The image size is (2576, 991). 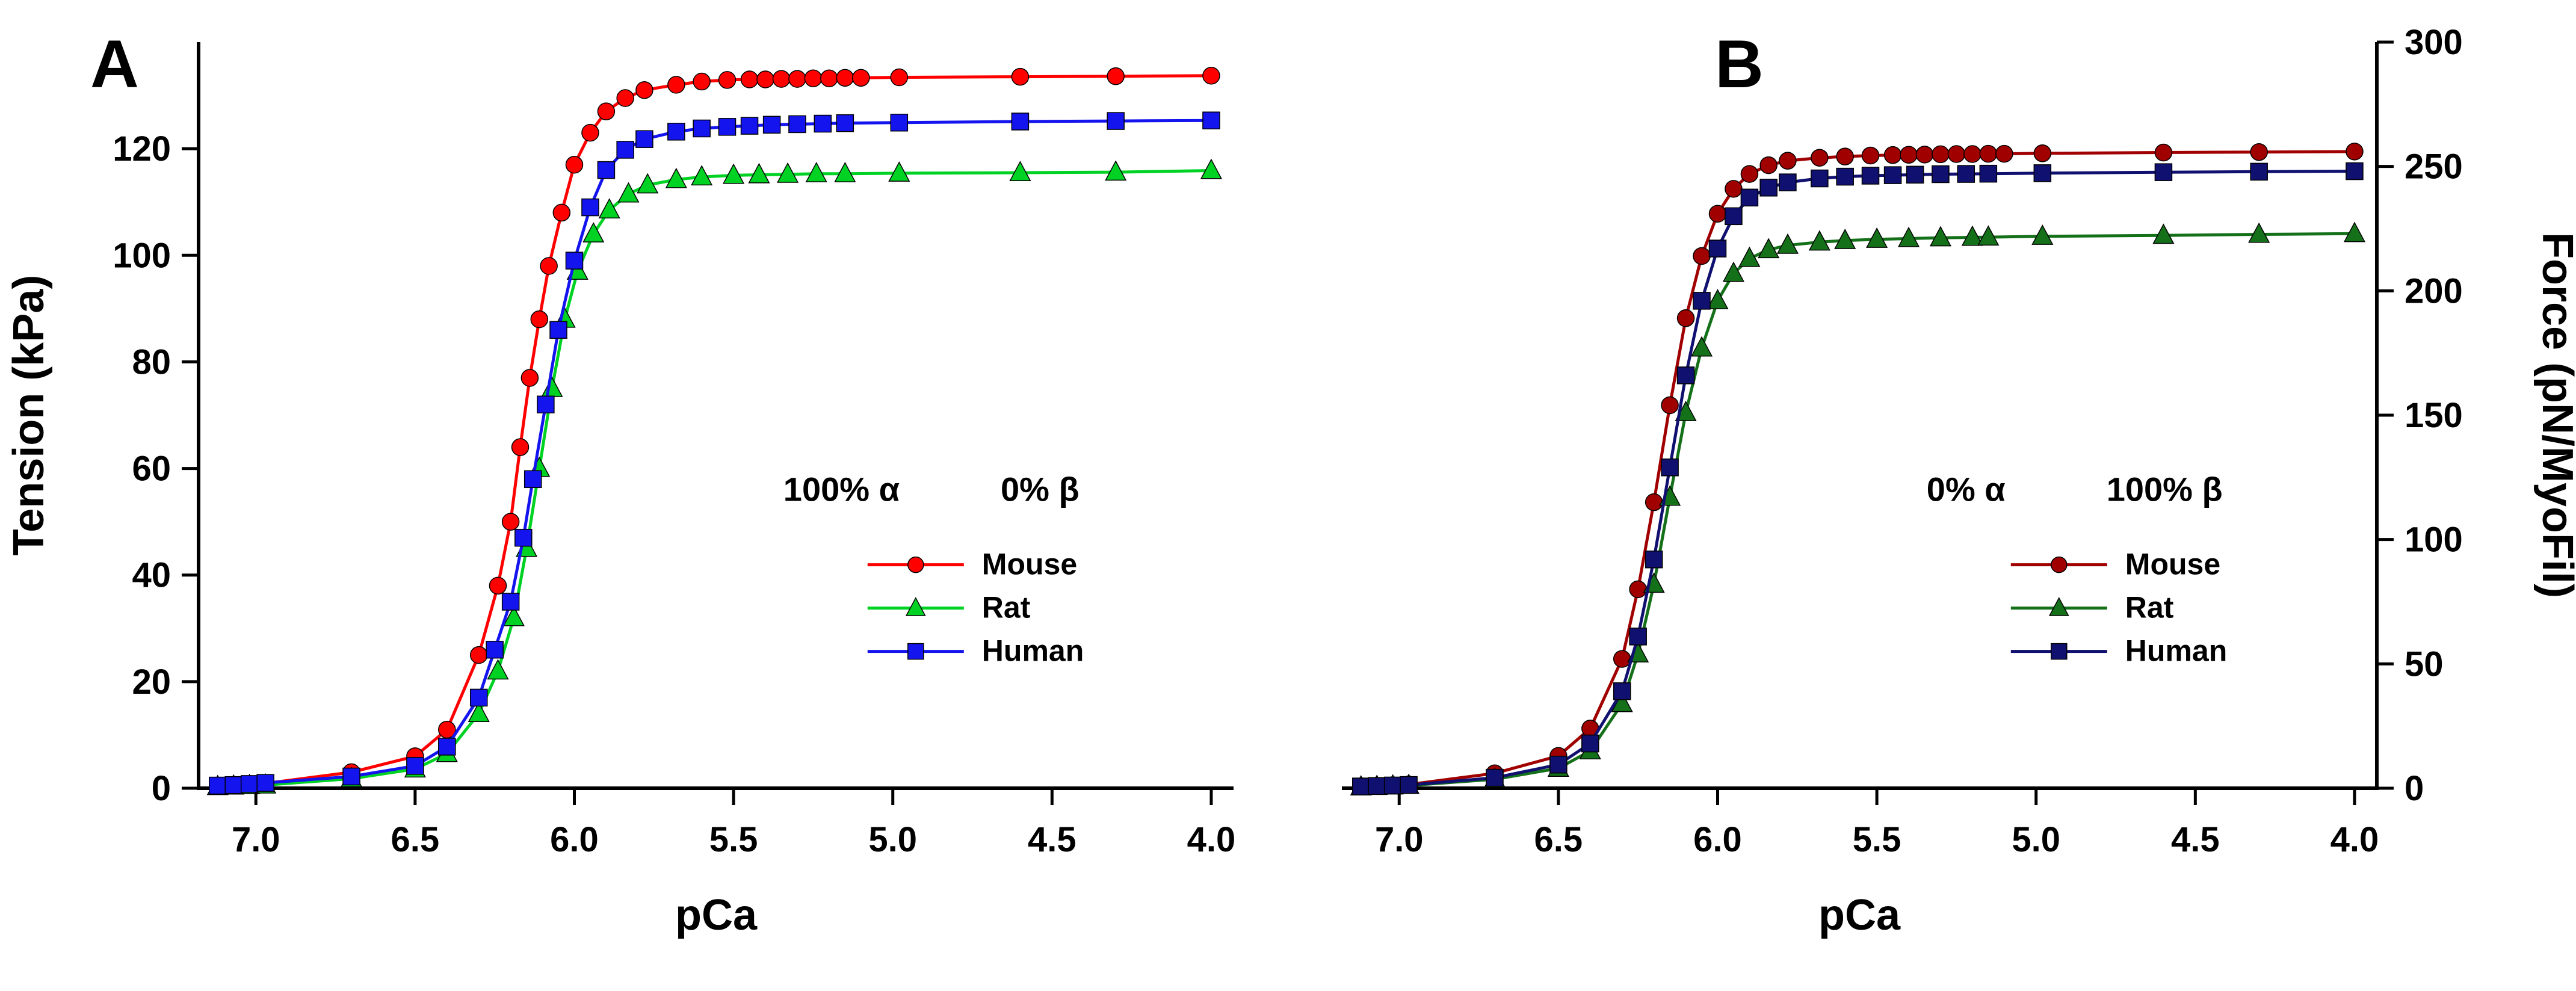 What do you see at coordinates (151, 361) in the screenshot?
I see `y-tick-label: 80` at bounding box center [151, 361].